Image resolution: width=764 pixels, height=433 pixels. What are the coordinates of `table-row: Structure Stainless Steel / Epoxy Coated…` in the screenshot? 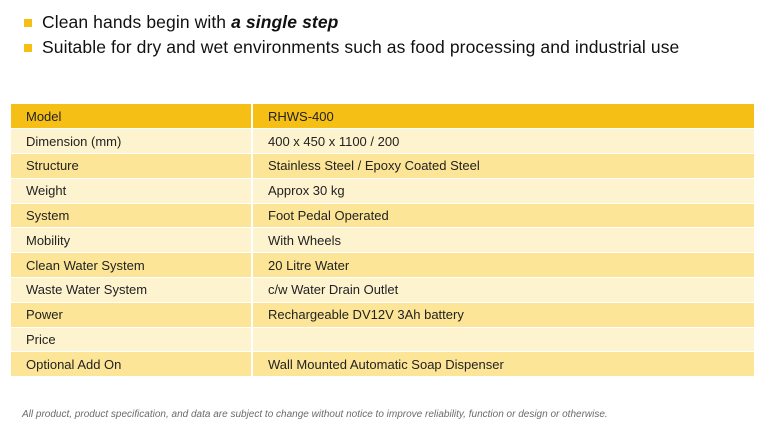 It's located at (382, 166).